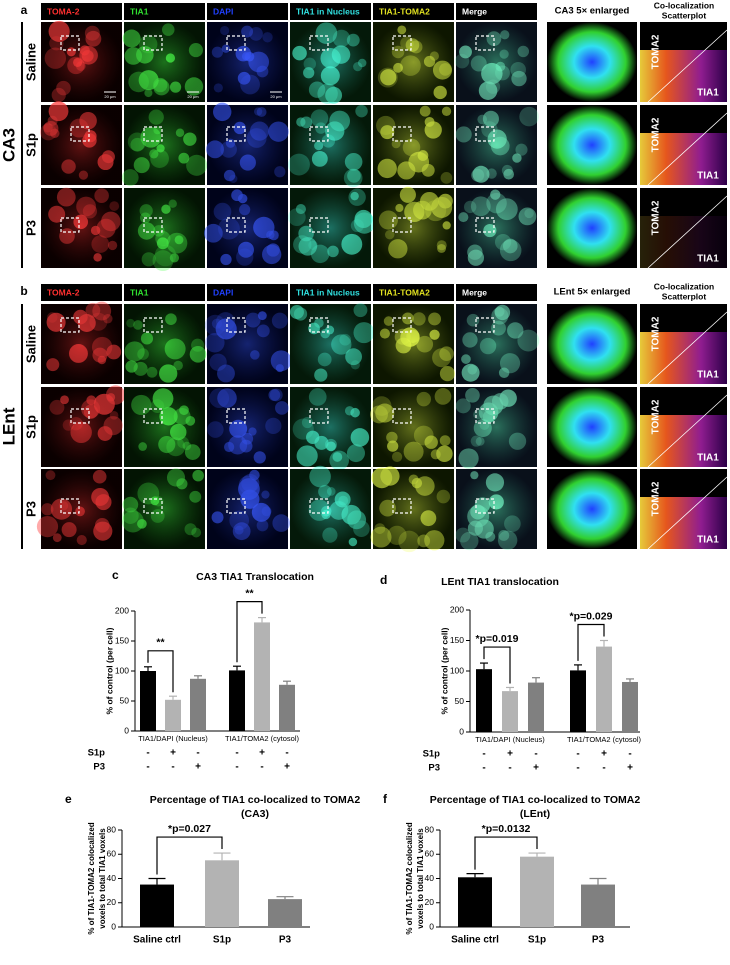 The image size is (730, 965). What do you see at coordinates (457, 609) in the screenshot?
I see `y-tick-label: 200` at bounding box center [457, 609].